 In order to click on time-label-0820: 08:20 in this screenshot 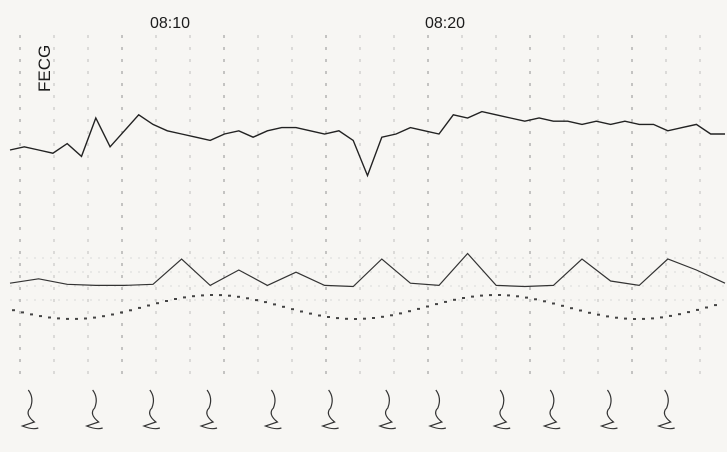, I will do `click(445, 23)`.